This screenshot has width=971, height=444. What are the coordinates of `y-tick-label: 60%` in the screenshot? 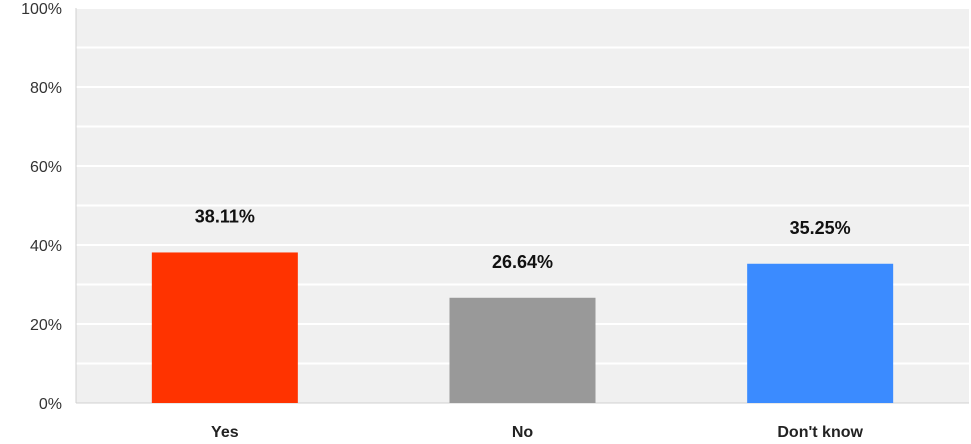 It's located at (46, 167).